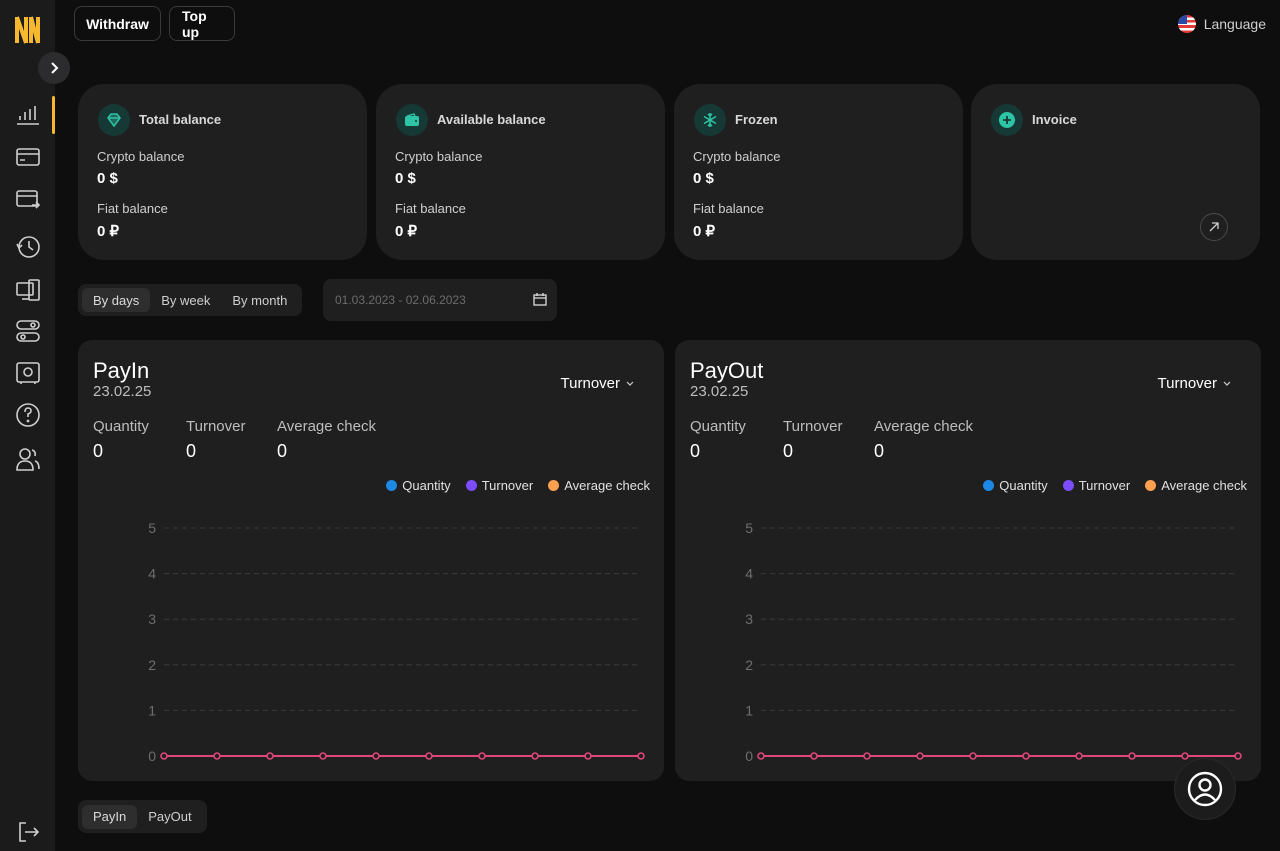 Image resolution: width=1280 pixels, height=851 pixels. What do you see at coordinates (116, 300) in the screenshot?
I see `period-by-days: By days` at bounding box center [116, 300].